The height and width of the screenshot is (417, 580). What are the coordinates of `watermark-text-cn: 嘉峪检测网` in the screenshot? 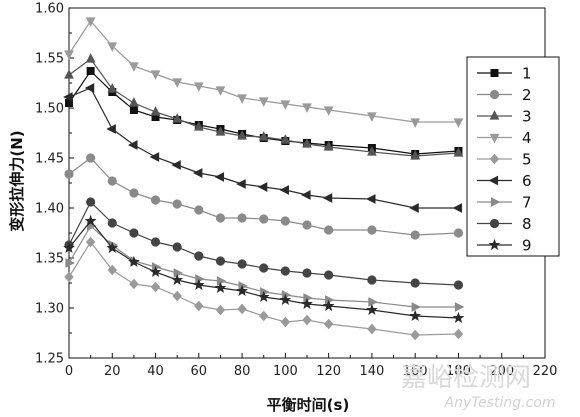 It's located at (466, 378).